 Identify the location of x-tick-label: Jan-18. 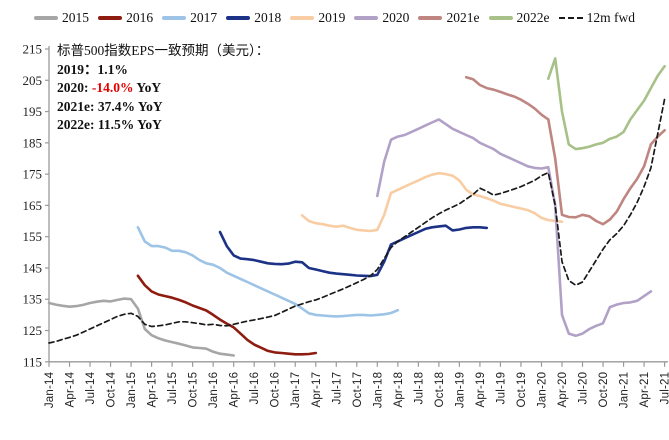
(378, 390).